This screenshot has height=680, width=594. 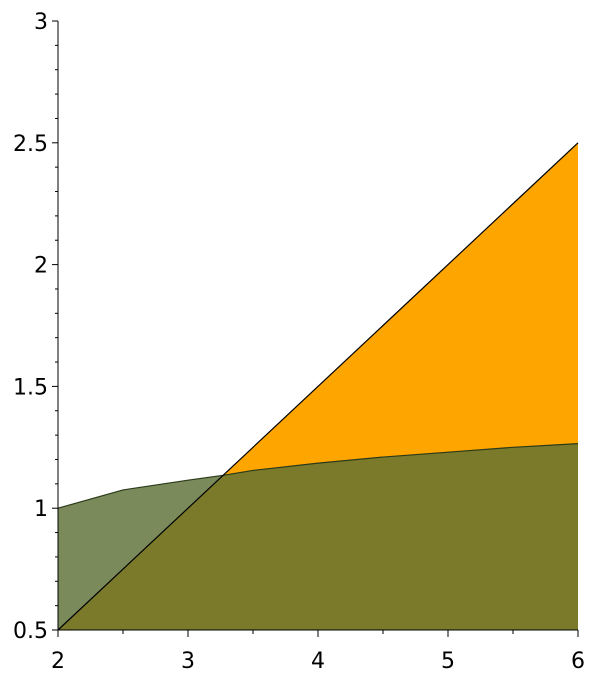 I want to click on x-tick-label: 6, so click(x=578, y=661).